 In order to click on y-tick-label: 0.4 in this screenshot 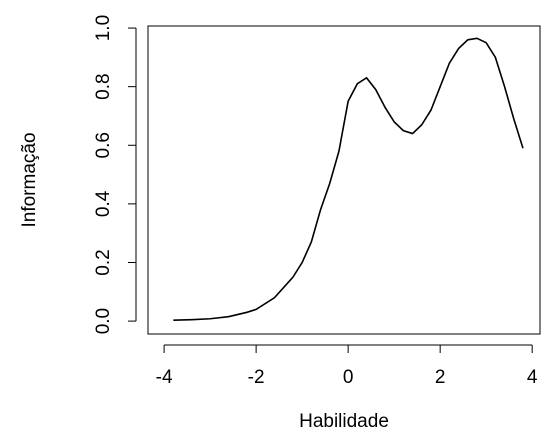, I will do `click(103, 203)`.